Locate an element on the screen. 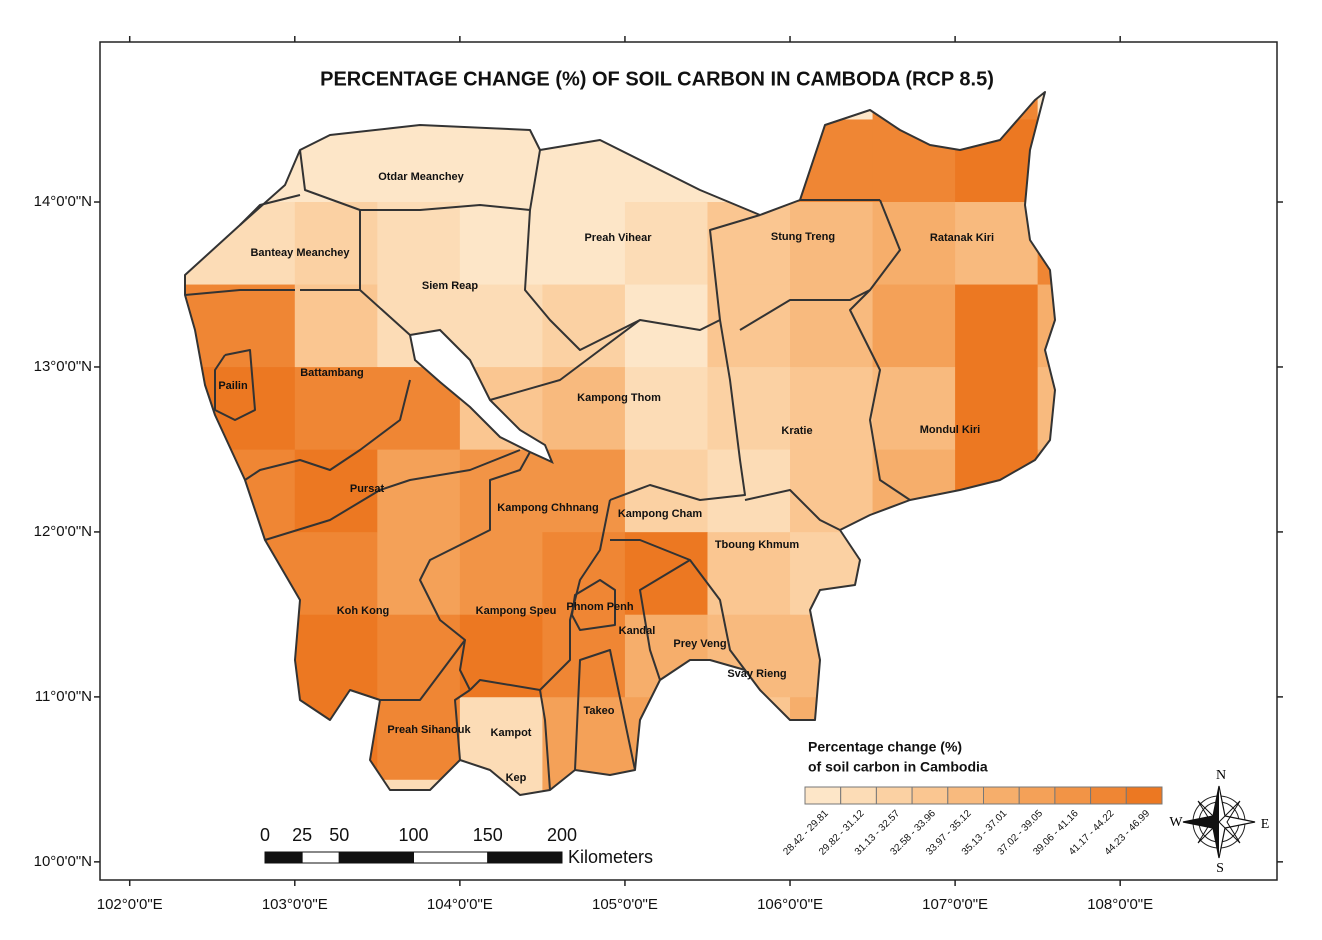 Image resolution: width=1322 pixels, height=940 pixels. province-label: Kratie is located at coordinates (796, 431).